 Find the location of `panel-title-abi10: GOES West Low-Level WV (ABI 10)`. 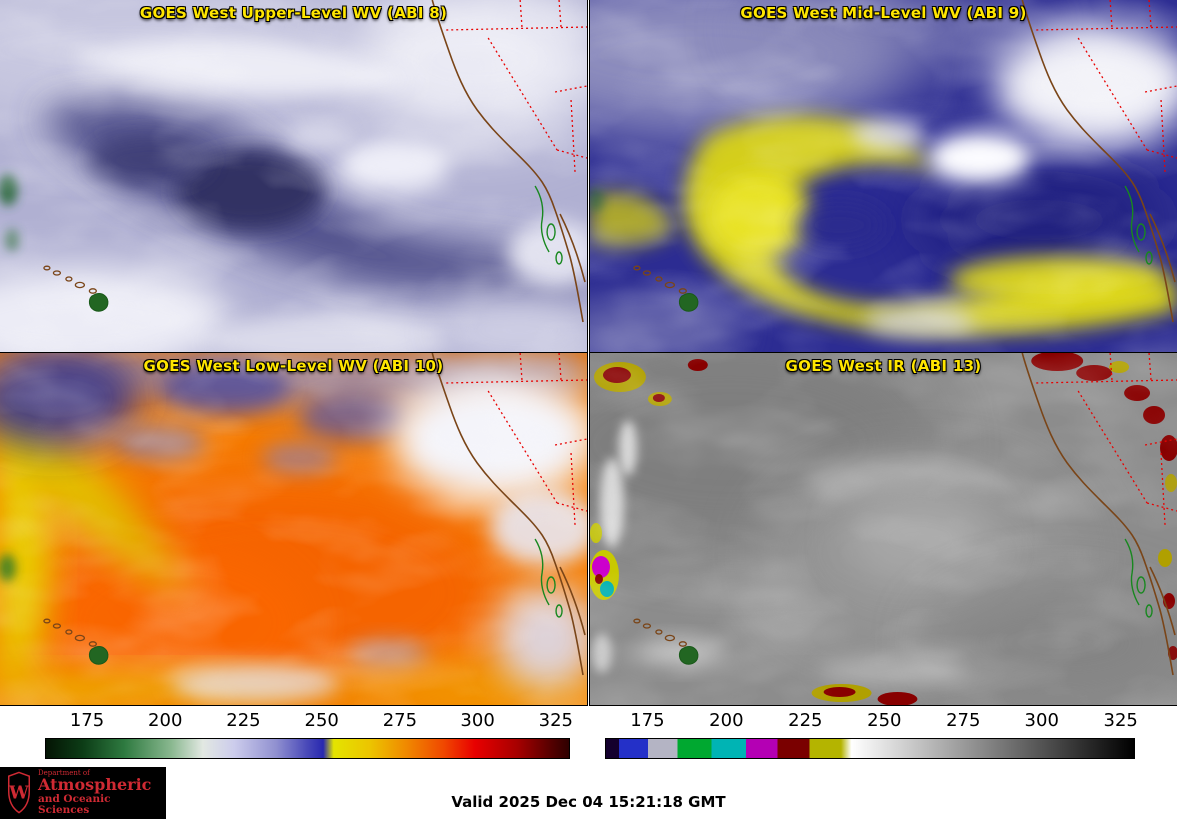

panel-title-abi10: GOES West Low-Level WV (ABI 10) is located at coordinates (293, 366).